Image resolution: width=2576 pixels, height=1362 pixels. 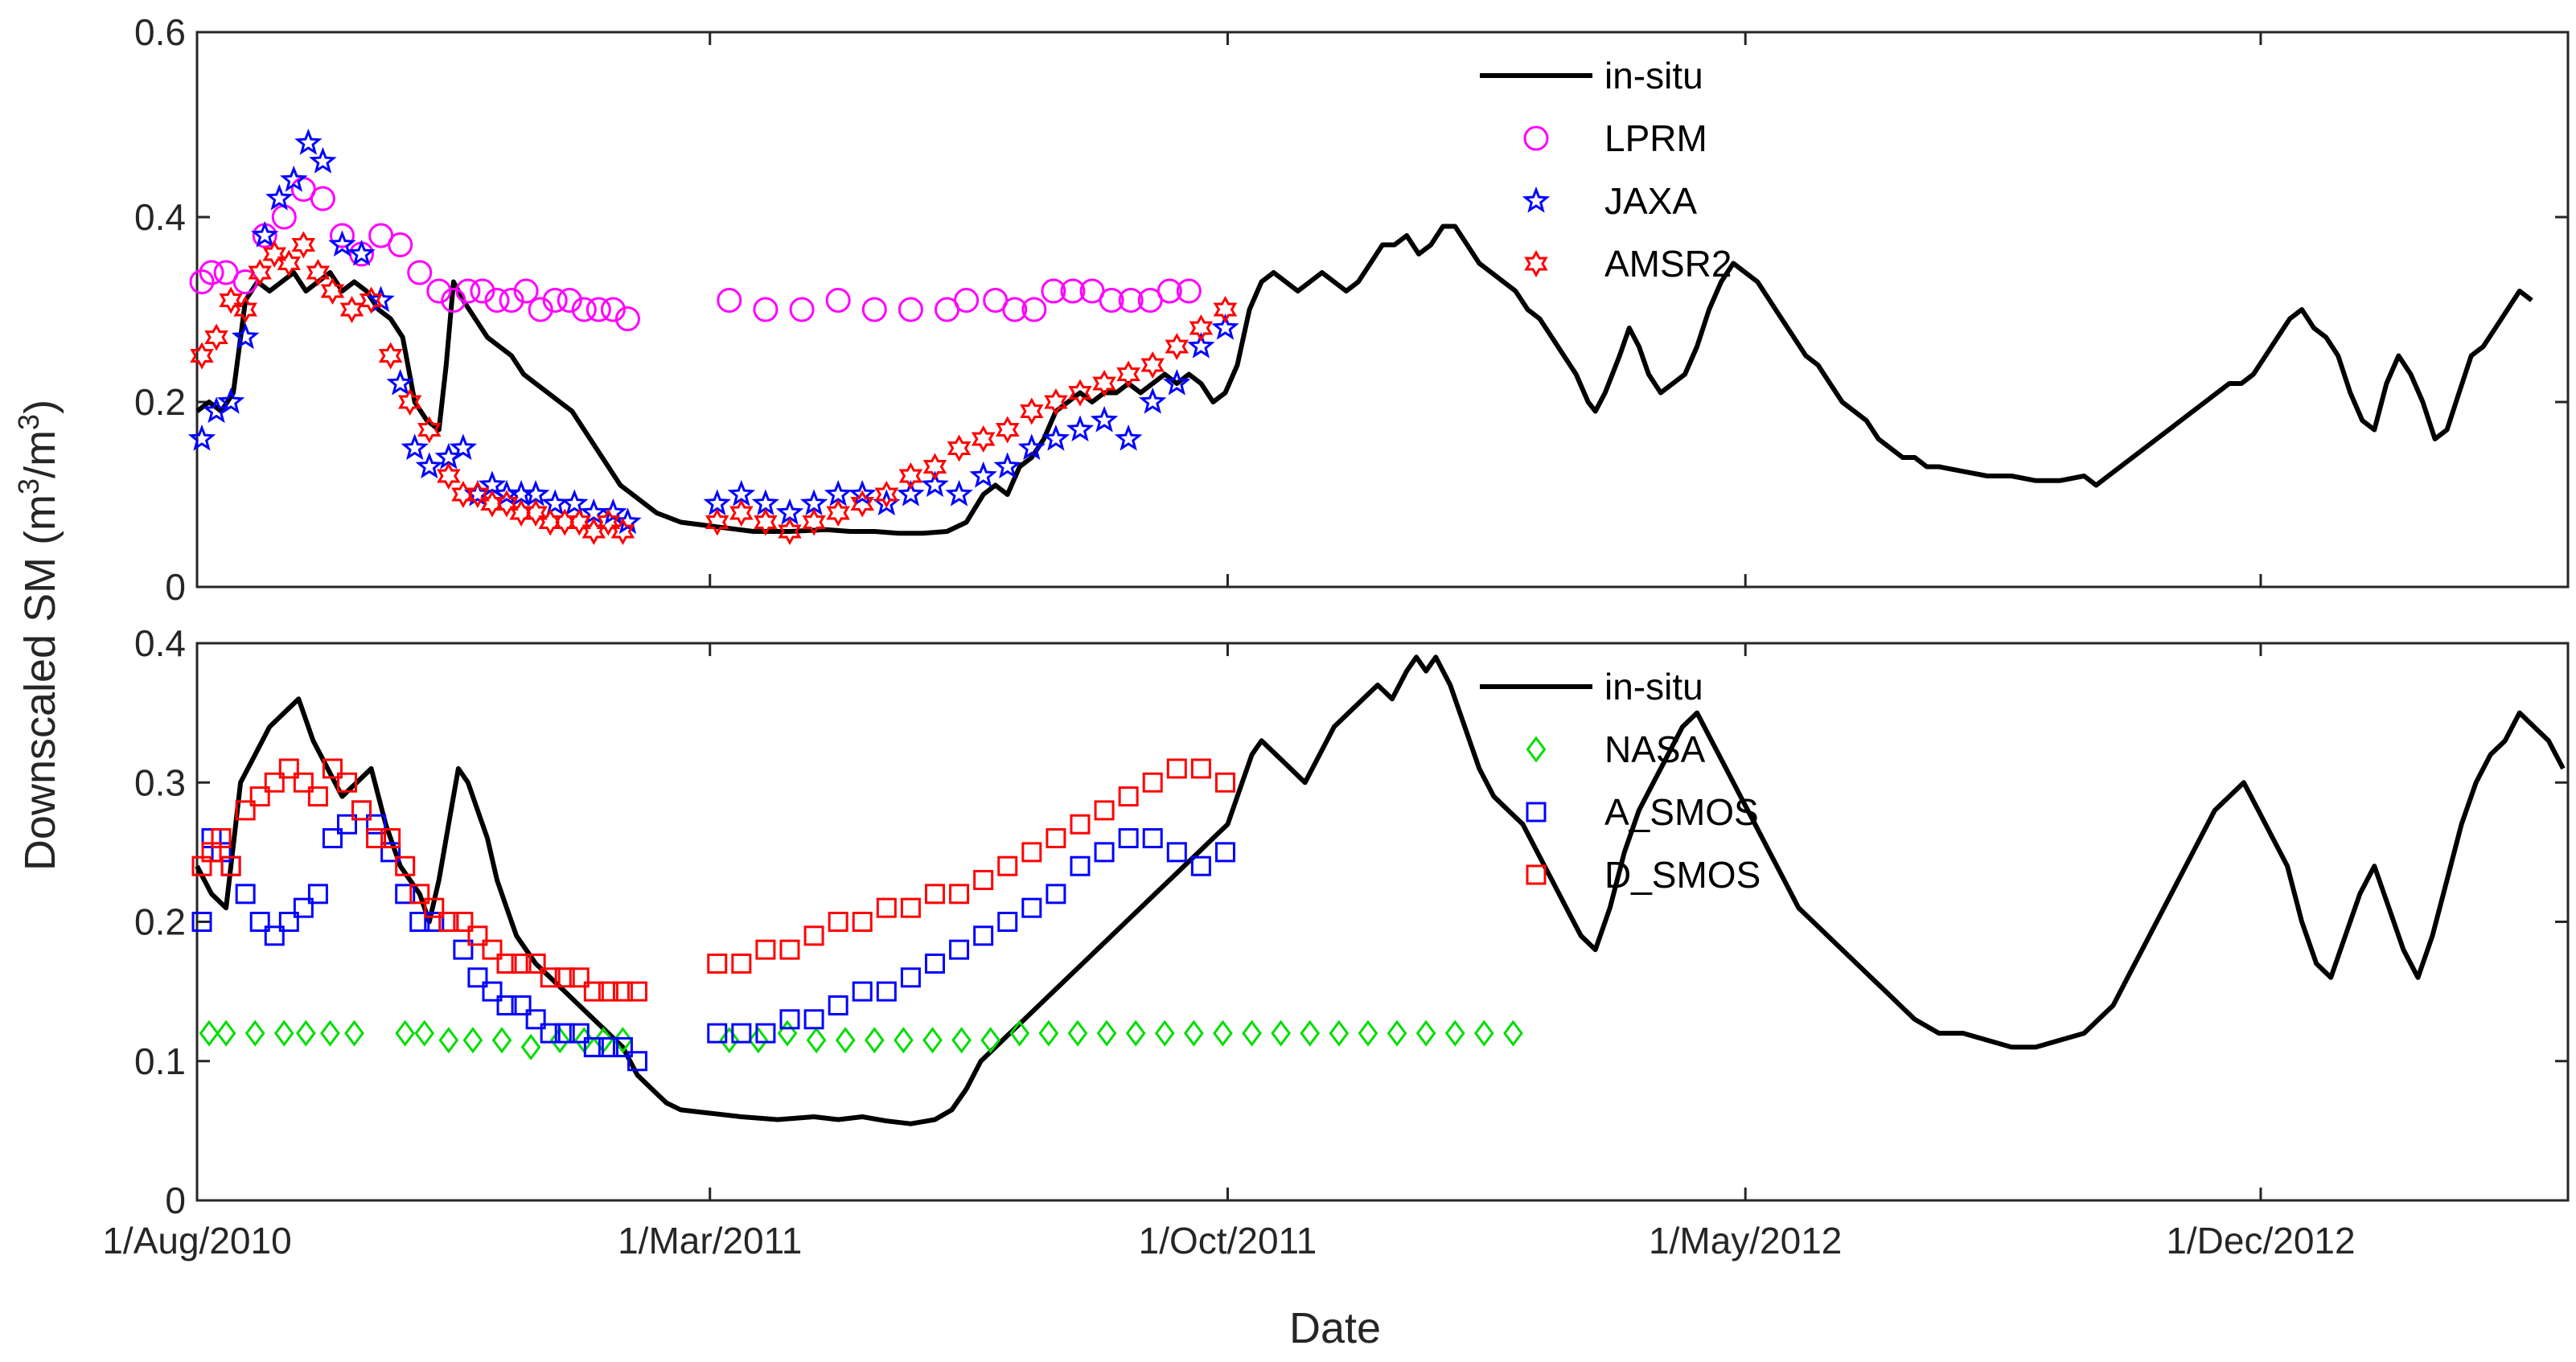 What do you see at coordinates (861, 1039) in the screenshot?
I see `series-nasa` at bounding box center [861, 1039].